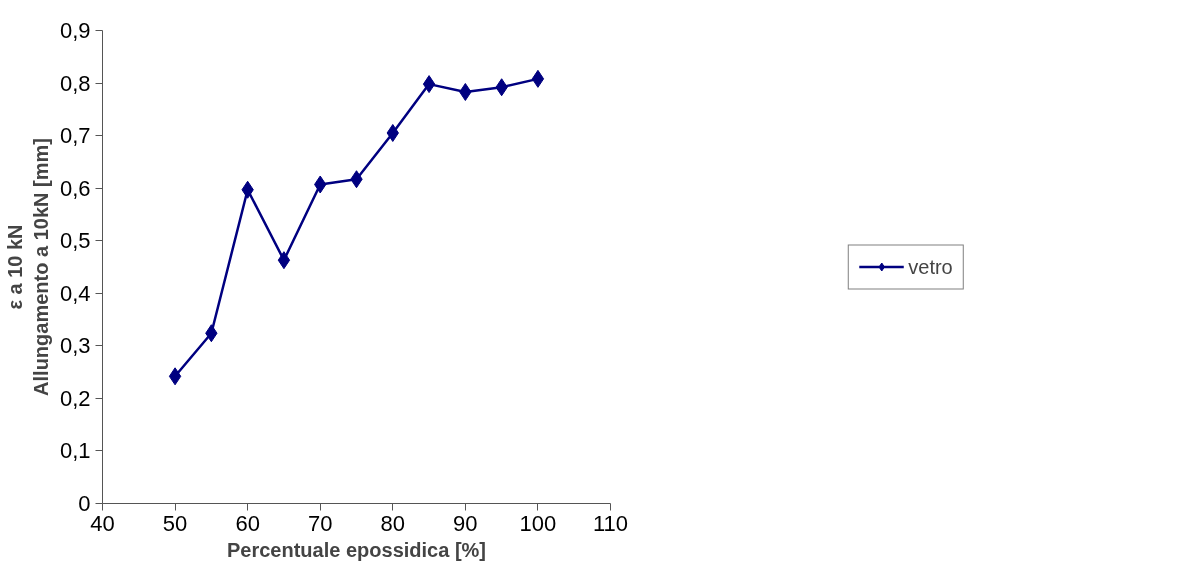  Describe the element at coordinates (393, 523) in the screenshot. I see `x-tick-label: 80` at that location.